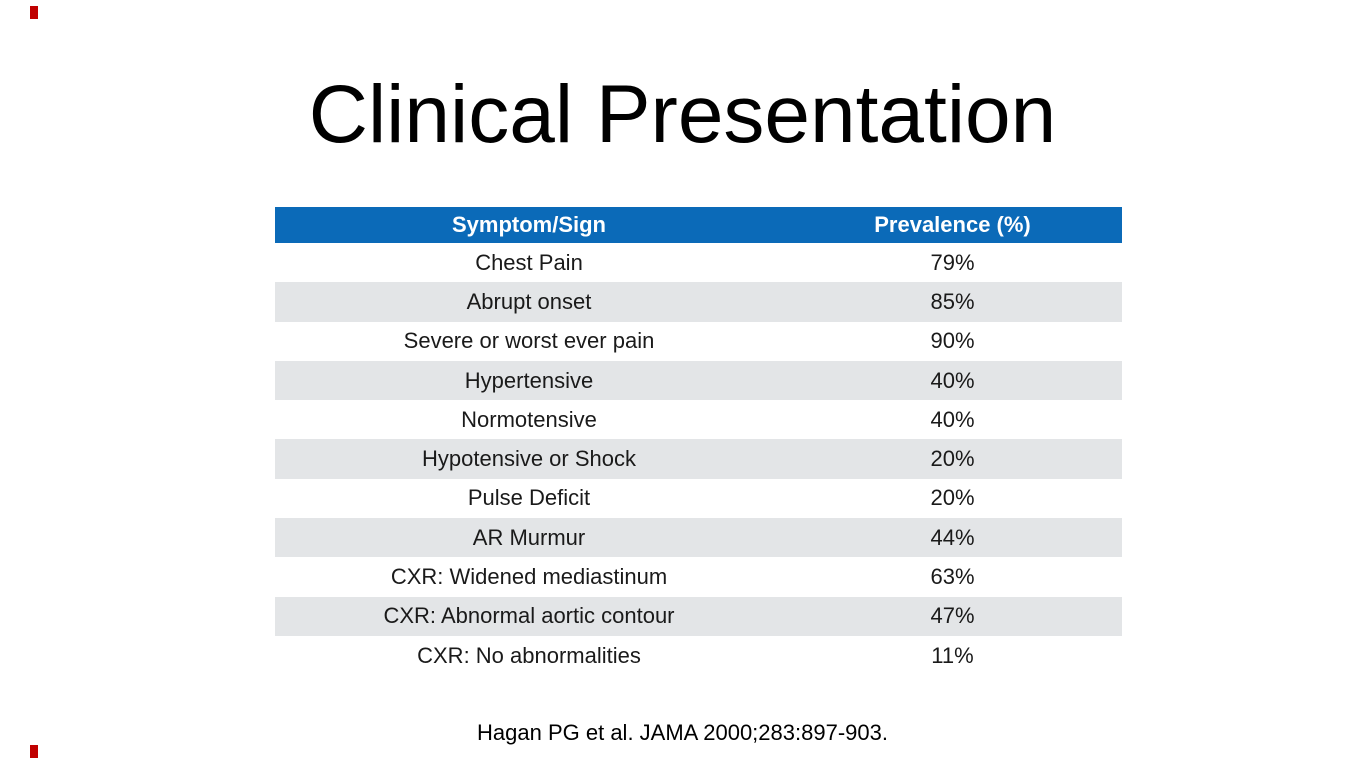  Describe the element at coordinates (698, 616) in the screenshot. I see `table-row: CXR: Abnormal aortic contour 47%` at that location.